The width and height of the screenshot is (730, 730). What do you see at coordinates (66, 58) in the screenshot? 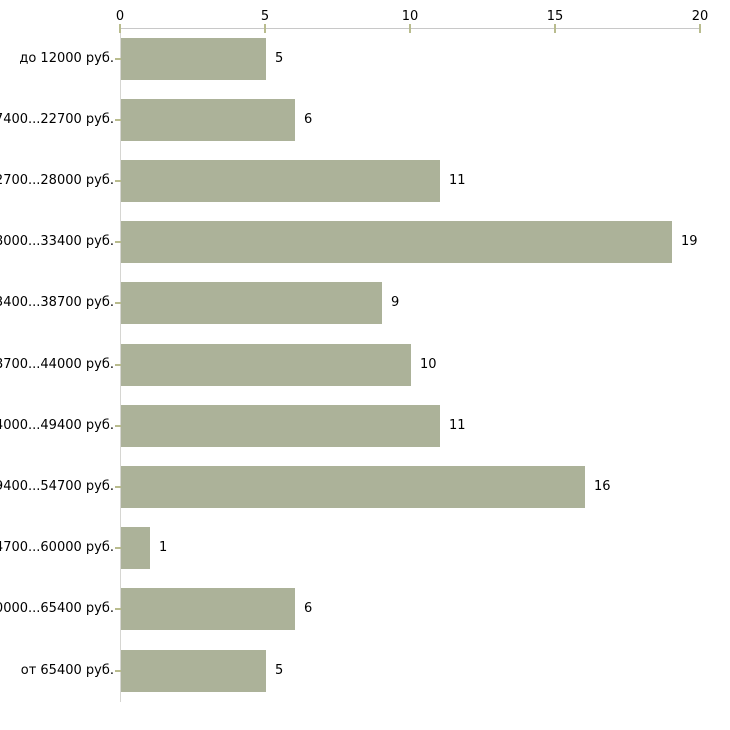
I see `category-label: до 12000 руб.` at bounding box center [66, 58].